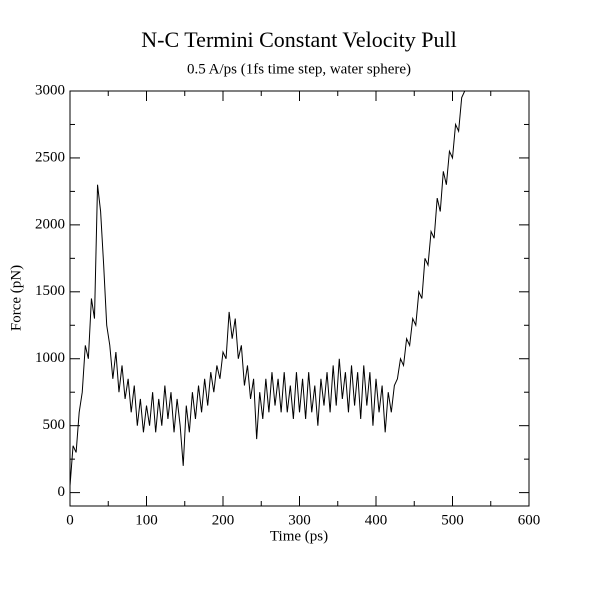 The height and width of the screenshot is (595, 595). What do you see at coordinates (70, 520) in the screenshot?
I see `x-tick-label: 0` at bounding box center [70, 520].